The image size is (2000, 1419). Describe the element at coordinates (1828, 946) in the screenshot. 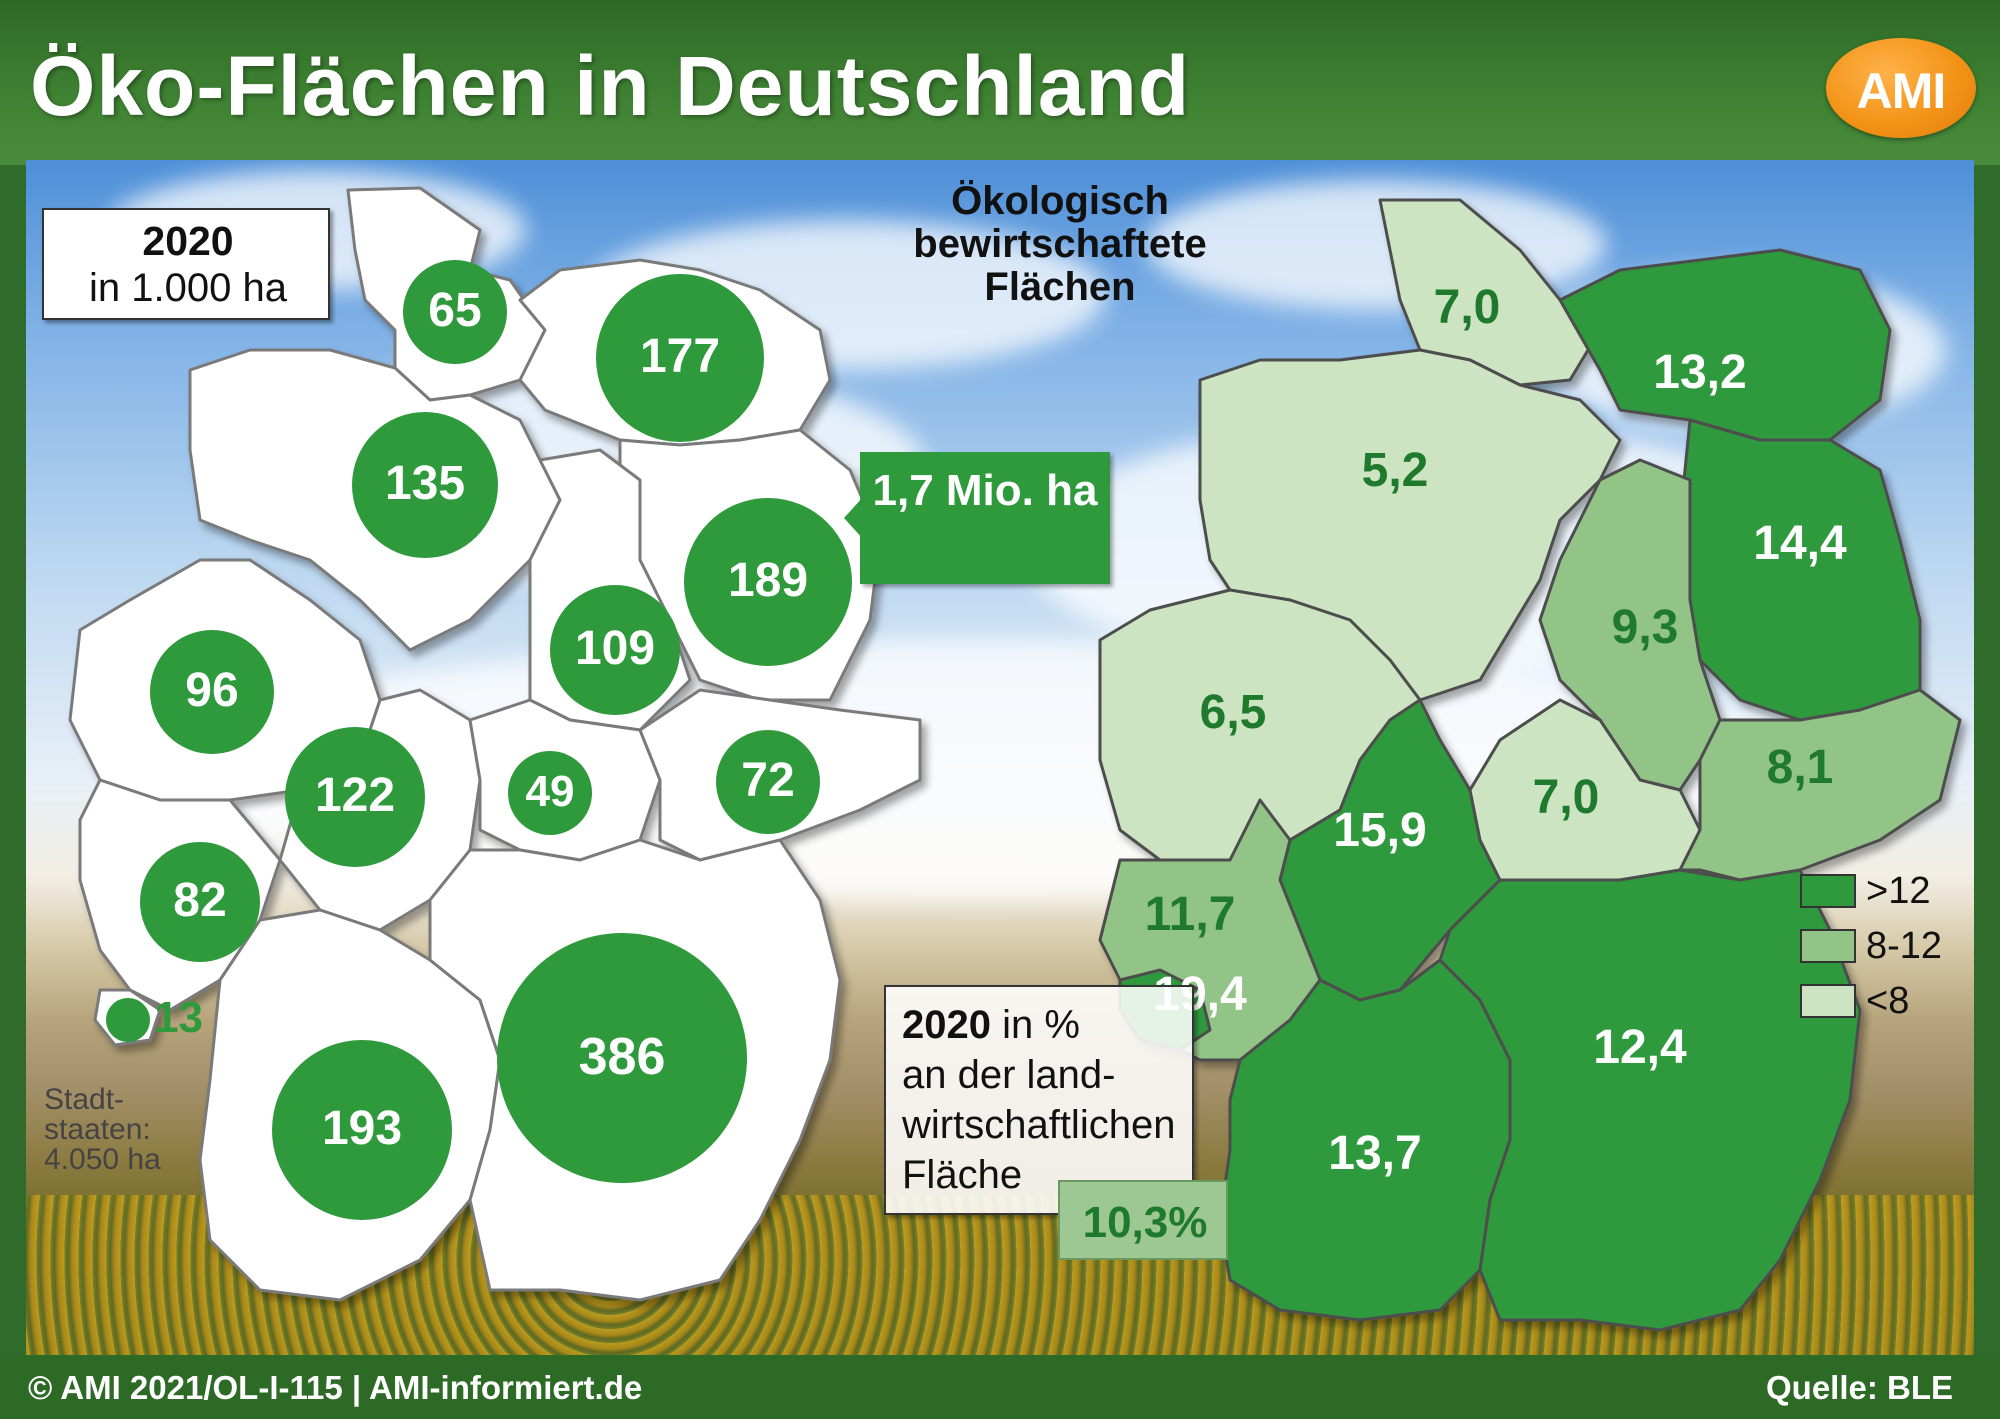

I see `legend-swatch-mid` at that location.